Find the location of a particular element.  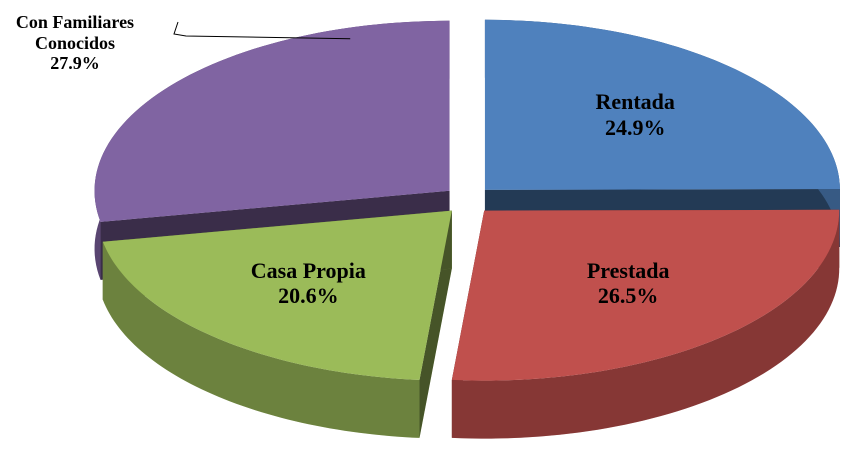

slice-label: Casa Propia 20.6% is located at coordinates (308, 283).